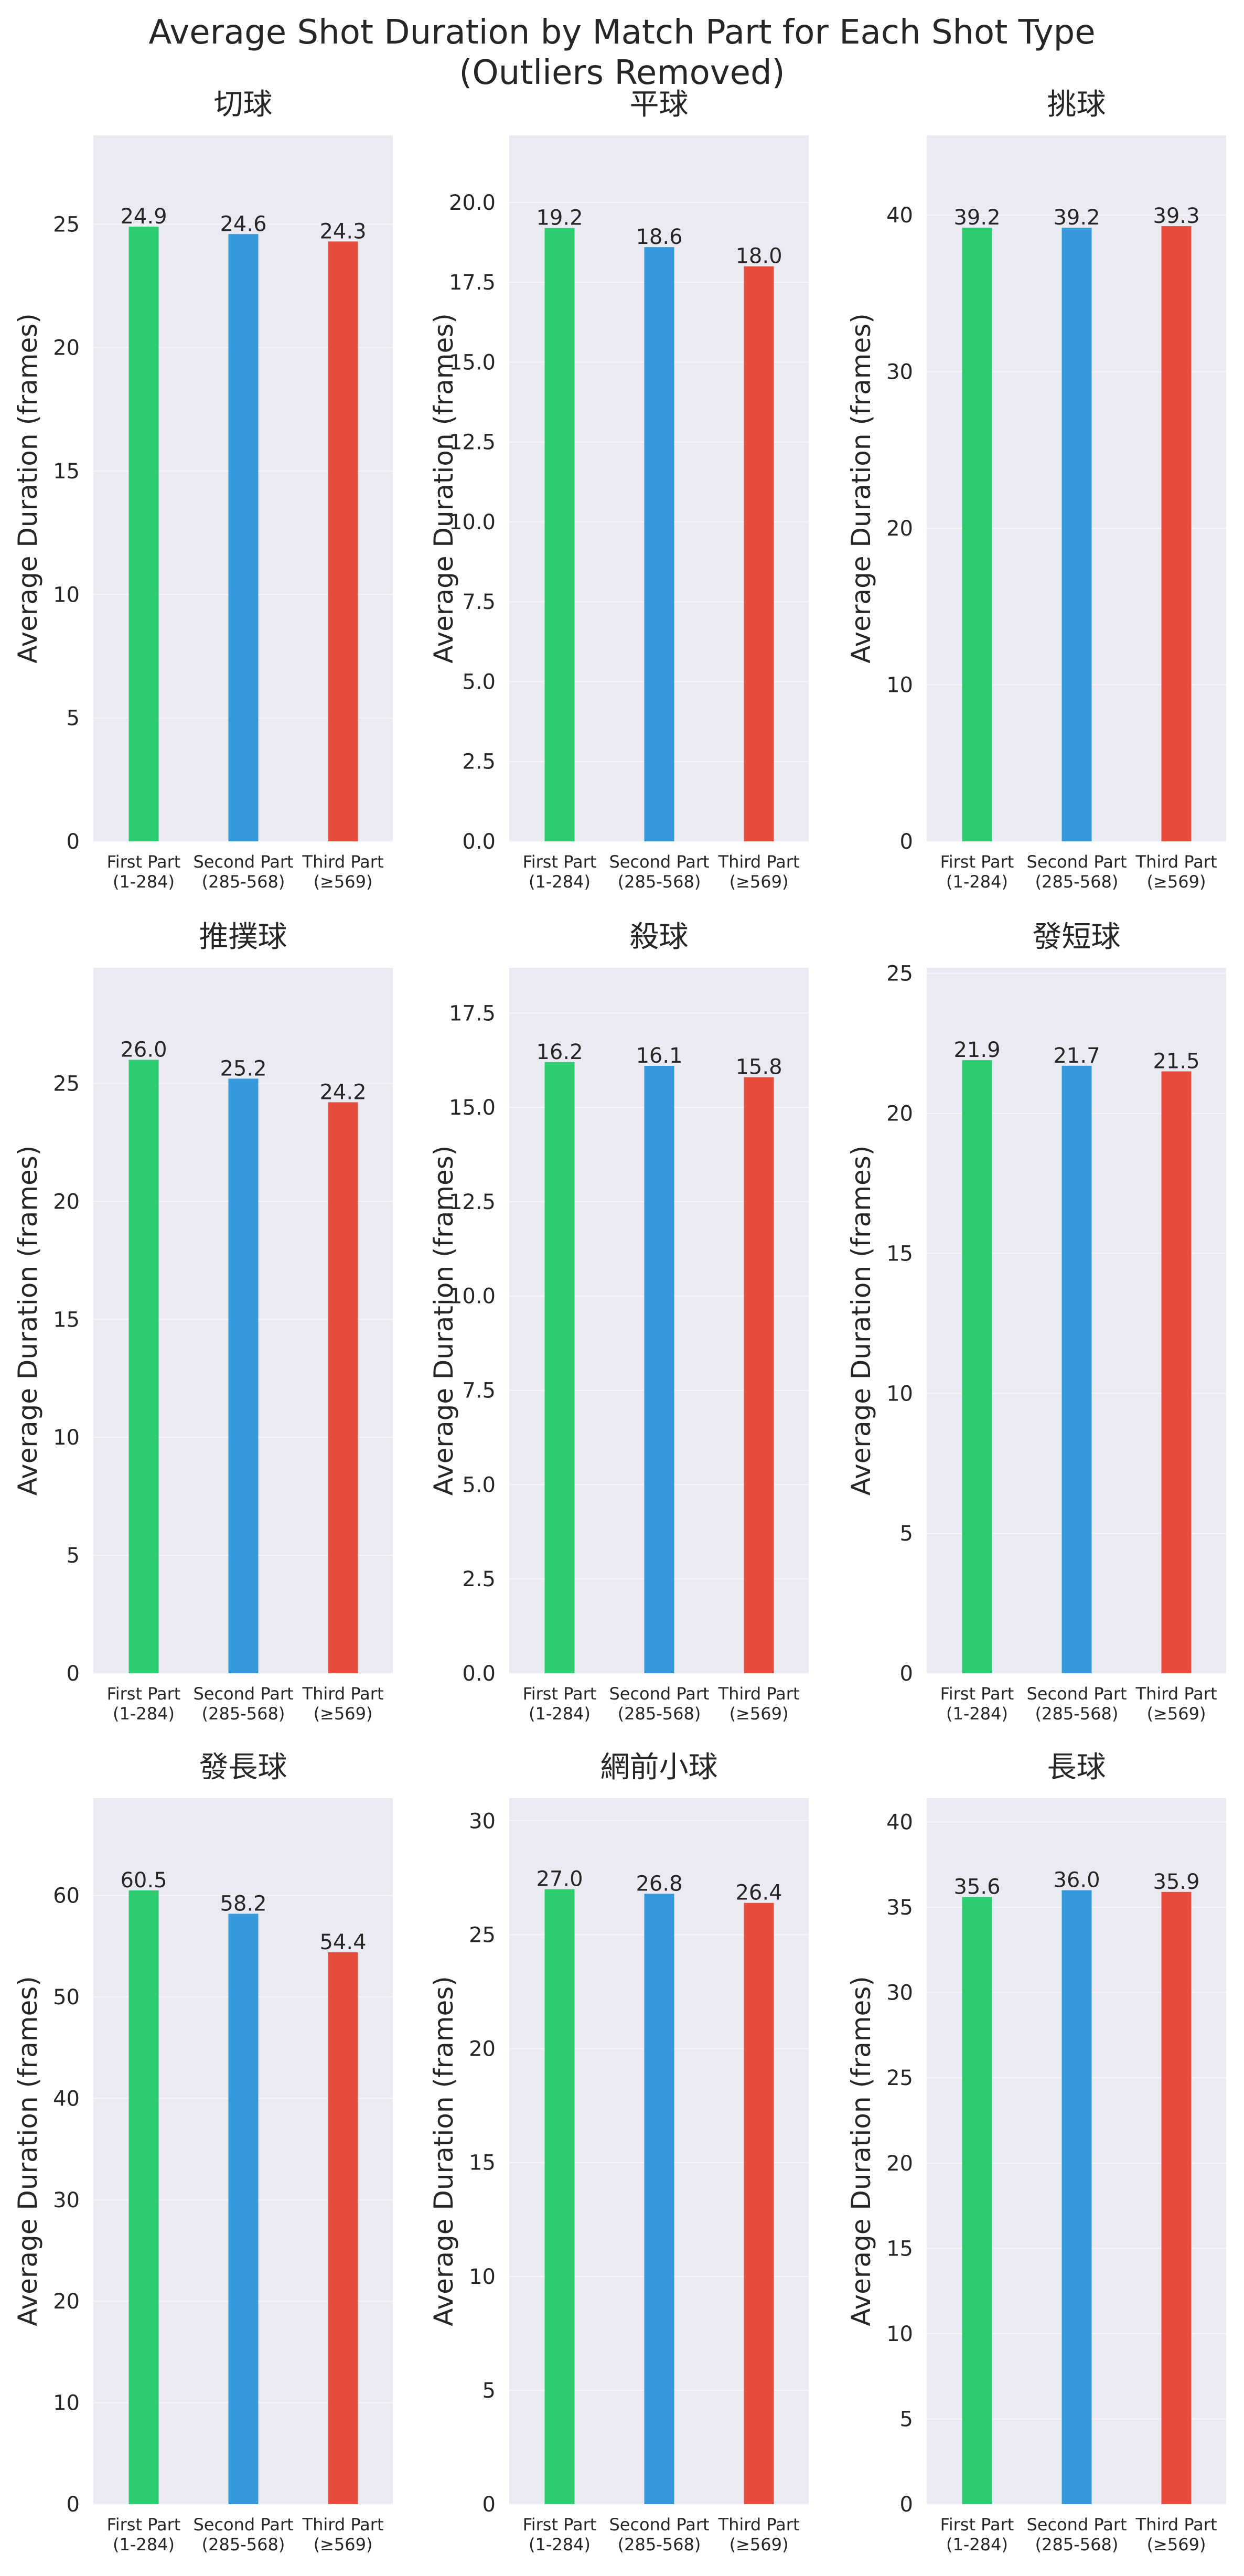  Describe the element at coordinates (1076, 1881) in the screenshot. I see `data-label: 36.0` at that location.